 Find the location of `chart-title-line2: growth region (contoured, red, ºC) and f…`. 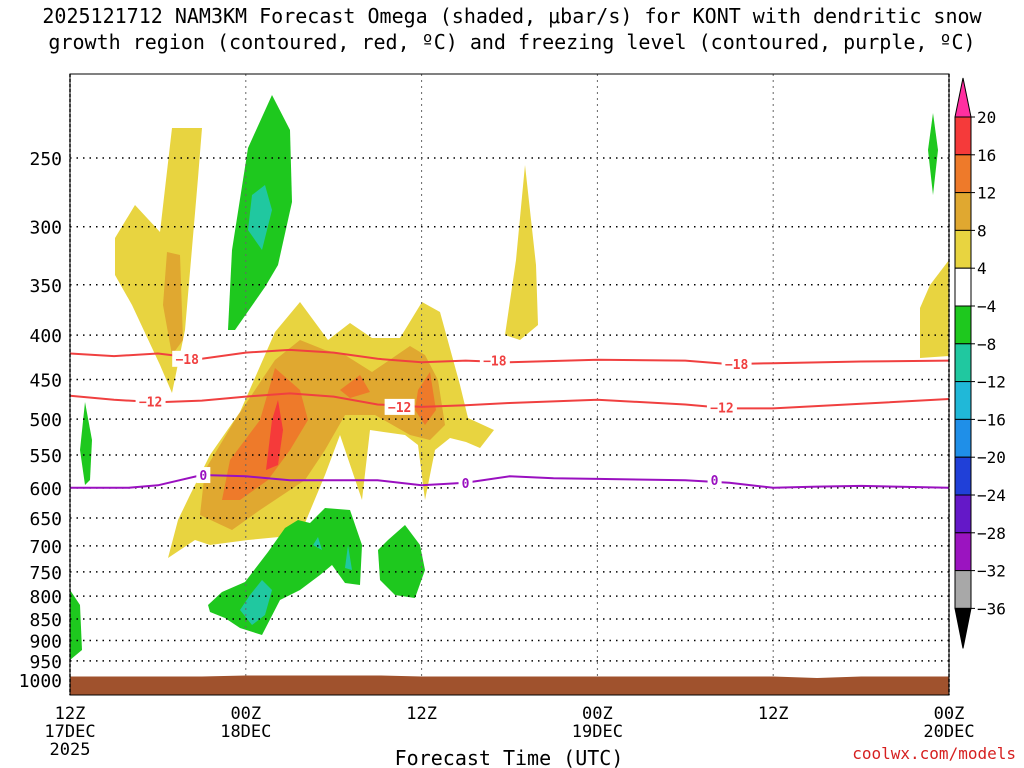

chart-title-line2: growth region (contoured, red, ºC) and f… is located at coordinates (512, 42).